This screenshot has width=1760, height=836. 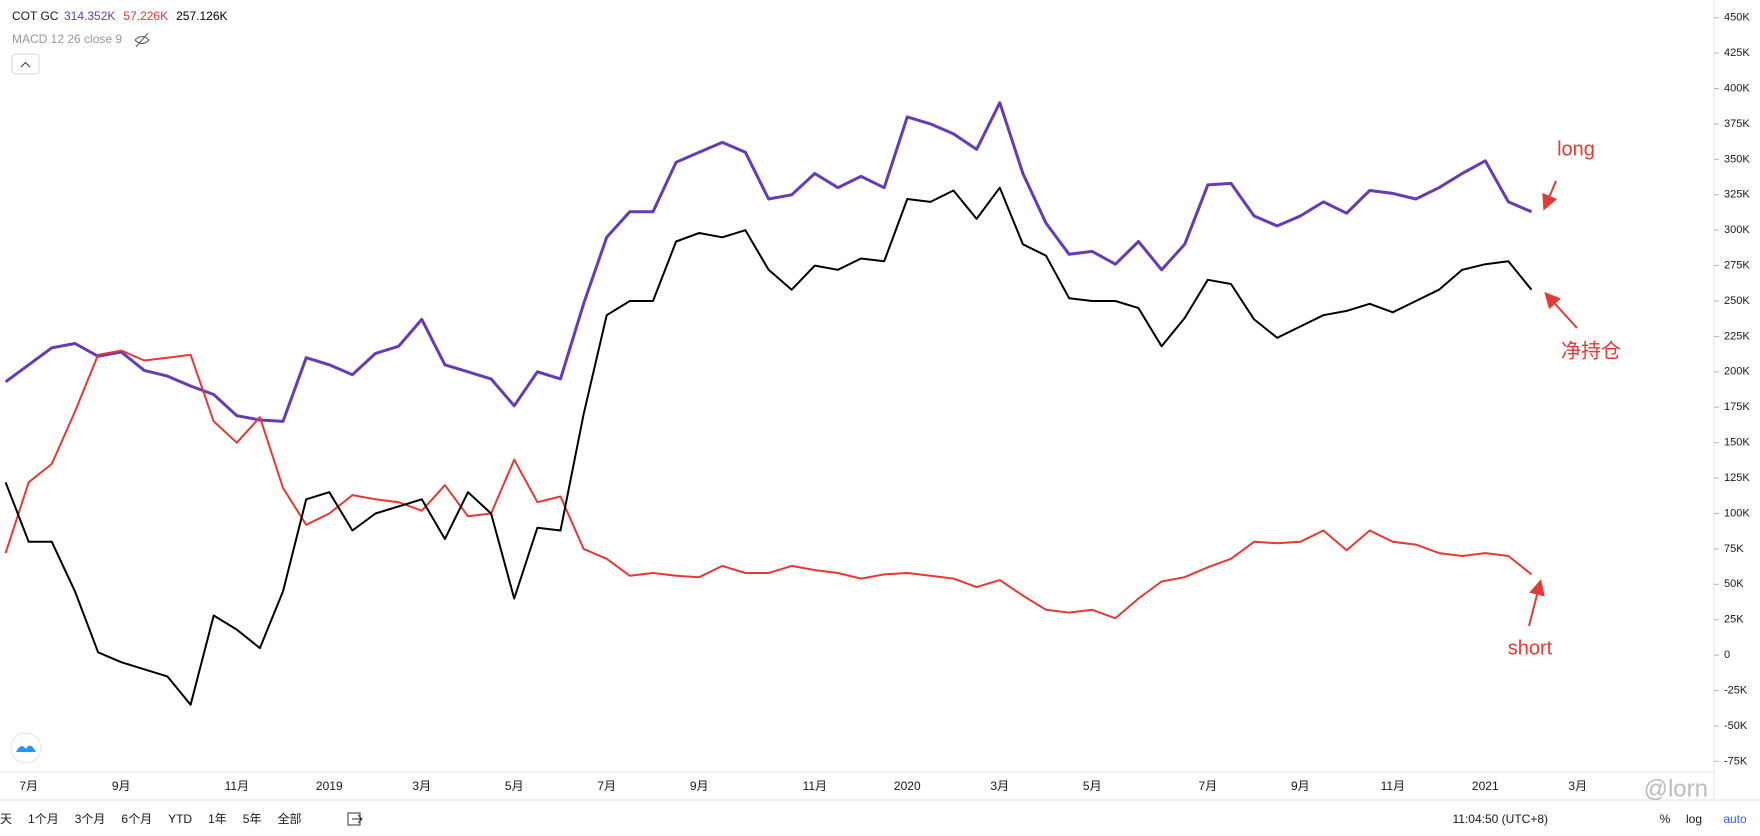 What do you see at coordinates (6, 819) in the screenshot?
I see `range-button: 天` at bounding box center [6, 819].